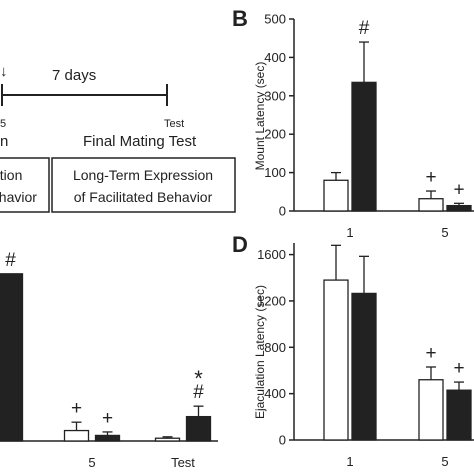 This screenshot has width=474, height=474. What do you see at coordinates (260, 352) in the screenshot?
I see `panel-d-y-axis-title: Ejaculation Latency (sec)` at bounding box center [260, 352].